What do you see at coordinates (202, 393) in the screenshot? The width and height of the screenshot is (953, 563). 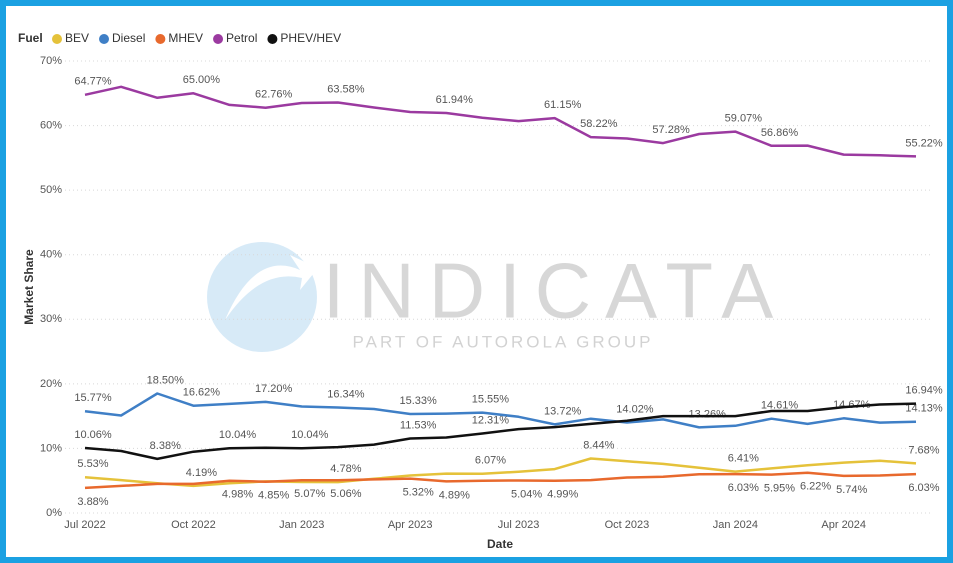 I see `data-label: 16.62%` at bounding box center [202, 393].